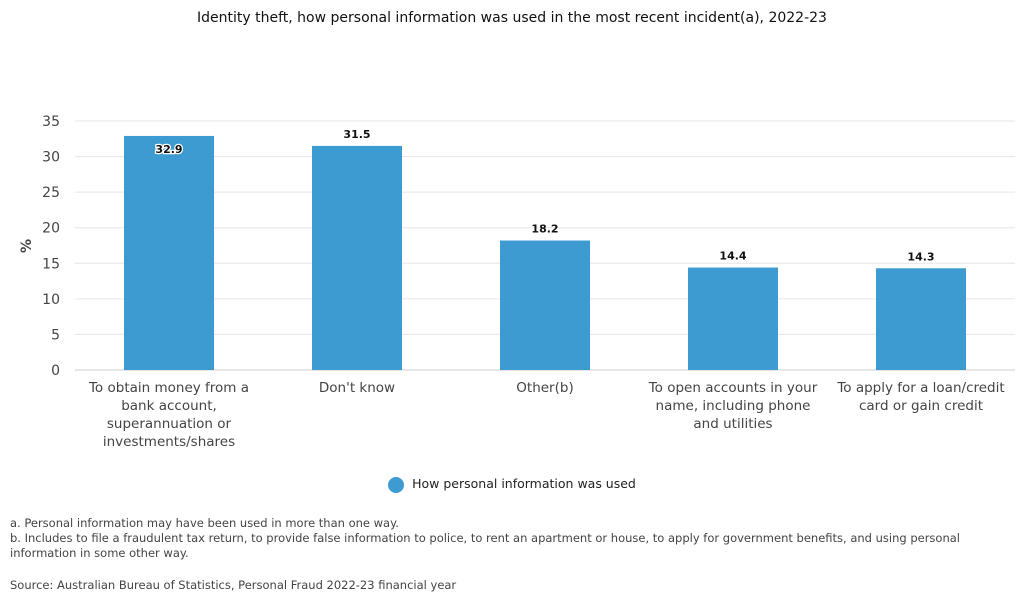 This screenshot has width=1024, height=610. Describe the element at coordinates (51, 158) in the screenshot. I see `y-tick-label: 30` at that location.